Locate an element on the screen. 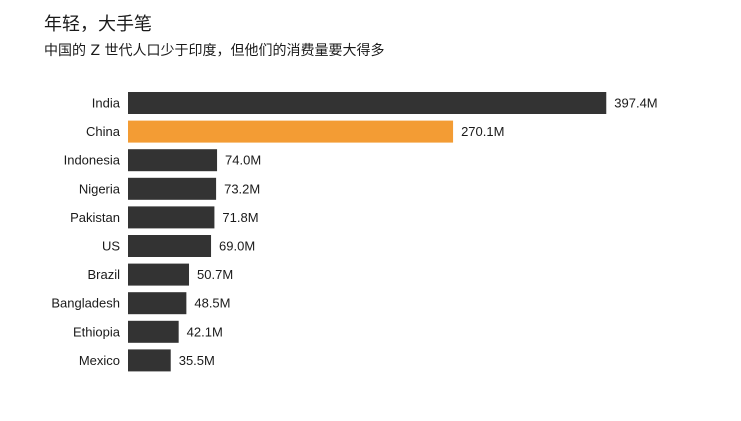 The width and height of the screenshot is (741, 421). value-label-brazil: 50.7M is located at coordinates (215, 274).